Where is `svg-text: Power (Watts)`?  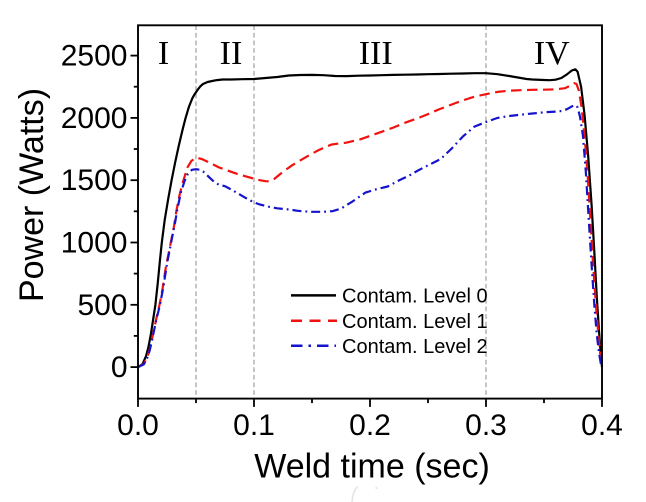 svg-text: Power (Watts) is located at coordinates (32, 195).